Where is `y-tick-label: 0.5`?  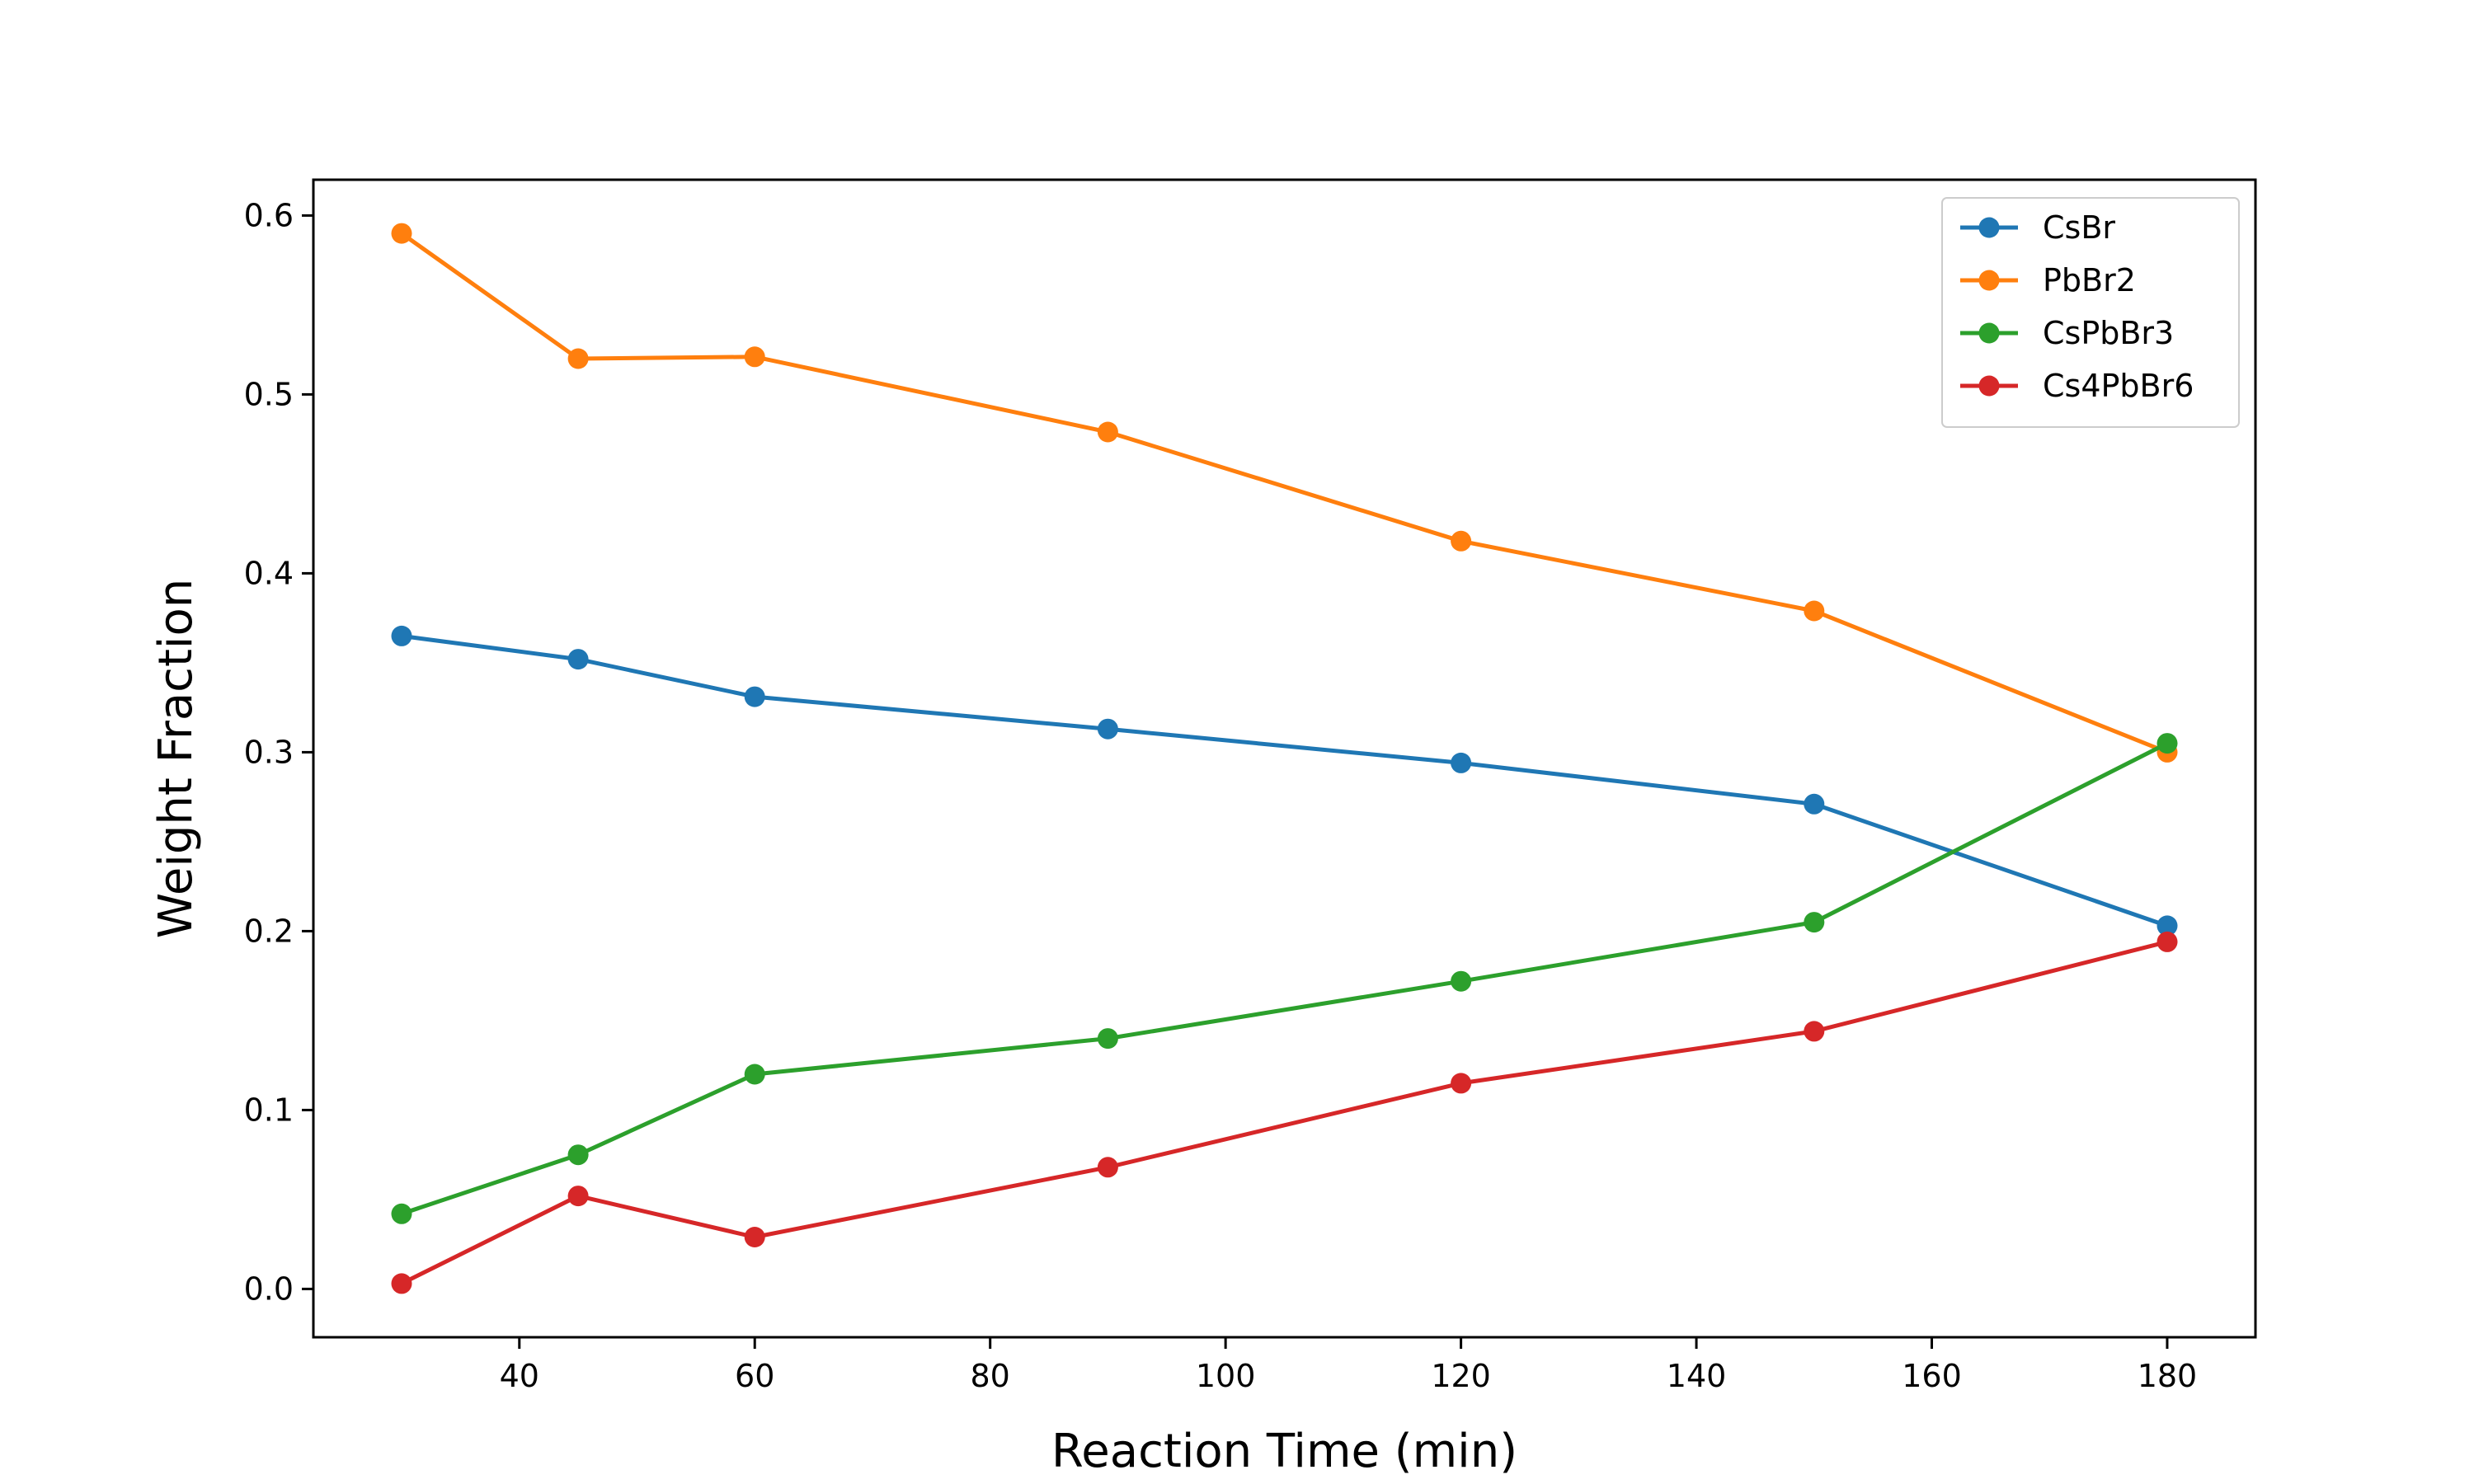
y-tick-label: 0.5 is located at coordinates (269, 394).